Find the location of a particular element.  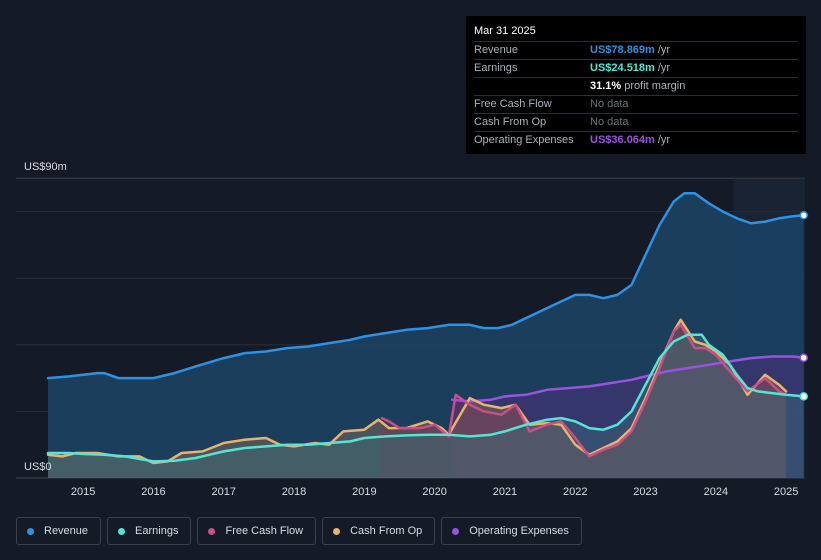

tooltip-row-value: 31.1% is located at coordinates (606, 86).